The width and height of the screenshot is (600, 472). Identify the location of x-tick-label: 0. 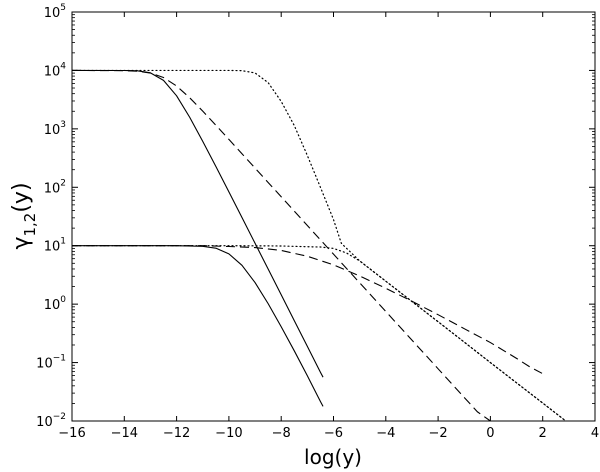
(490, 433).